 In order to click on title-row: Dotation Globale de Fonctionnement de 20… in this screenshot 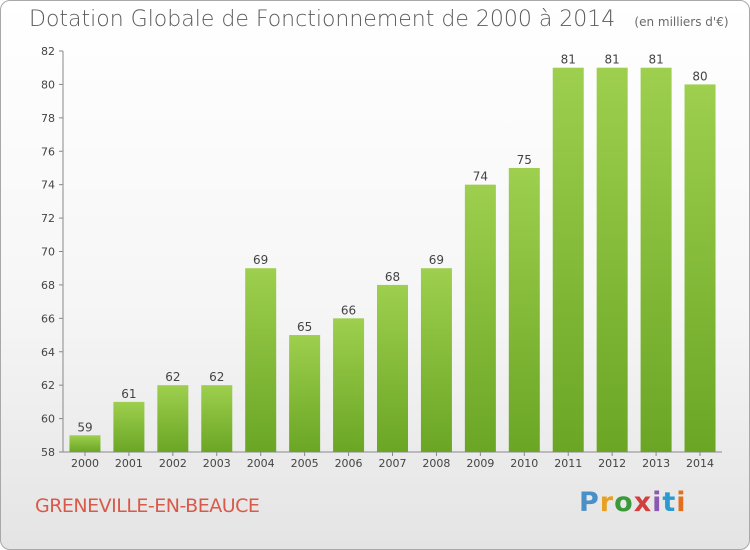, I will do `click(379, 19)`.